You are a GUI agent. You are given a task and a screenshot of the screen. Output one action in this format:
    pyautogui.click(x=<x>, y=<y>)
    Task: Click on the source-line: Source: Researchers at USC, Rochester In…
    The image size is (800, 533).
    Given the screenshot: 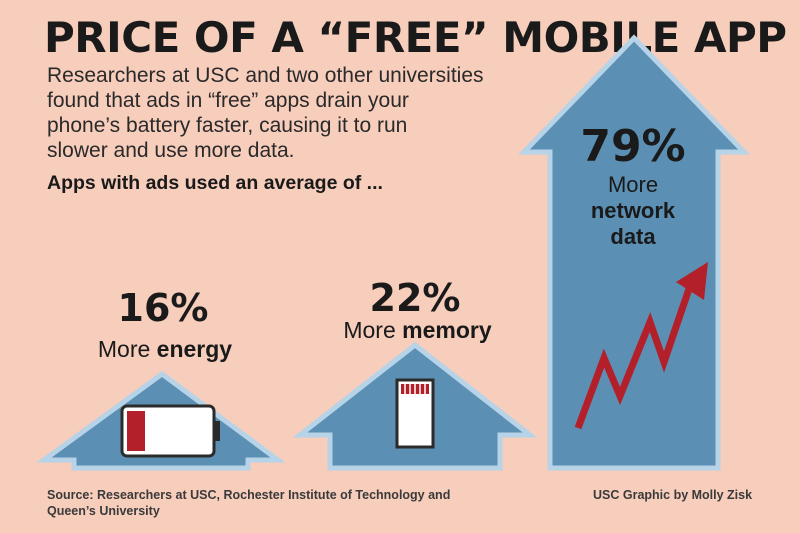 What is the action you would take?
    pyautogui.click(x=249, y=495)
    